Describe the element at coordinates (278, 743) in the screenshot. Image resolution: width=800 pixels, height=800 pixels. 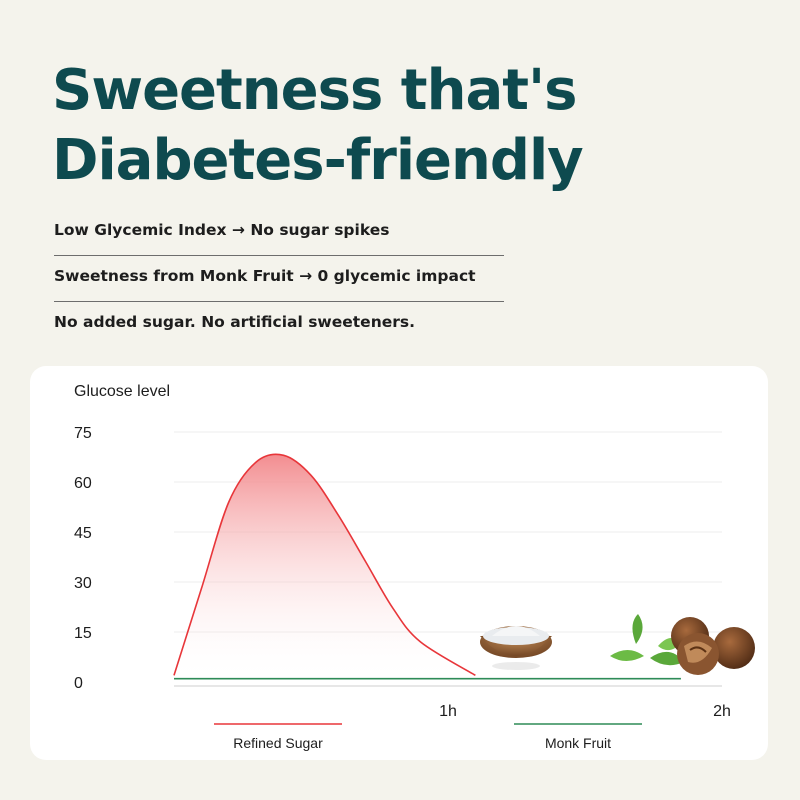
I see `legend-label-refined-sugar: Refined Sugar` at that location.